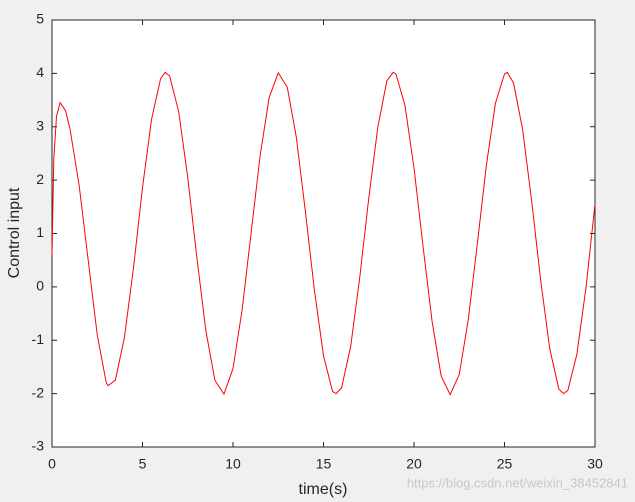 Image resolution: width=635 pixels, height=502 pixels. Describe the element at coordinates (14, 232) in the screenshot. I see `y-axis-label: Control input` at that location.